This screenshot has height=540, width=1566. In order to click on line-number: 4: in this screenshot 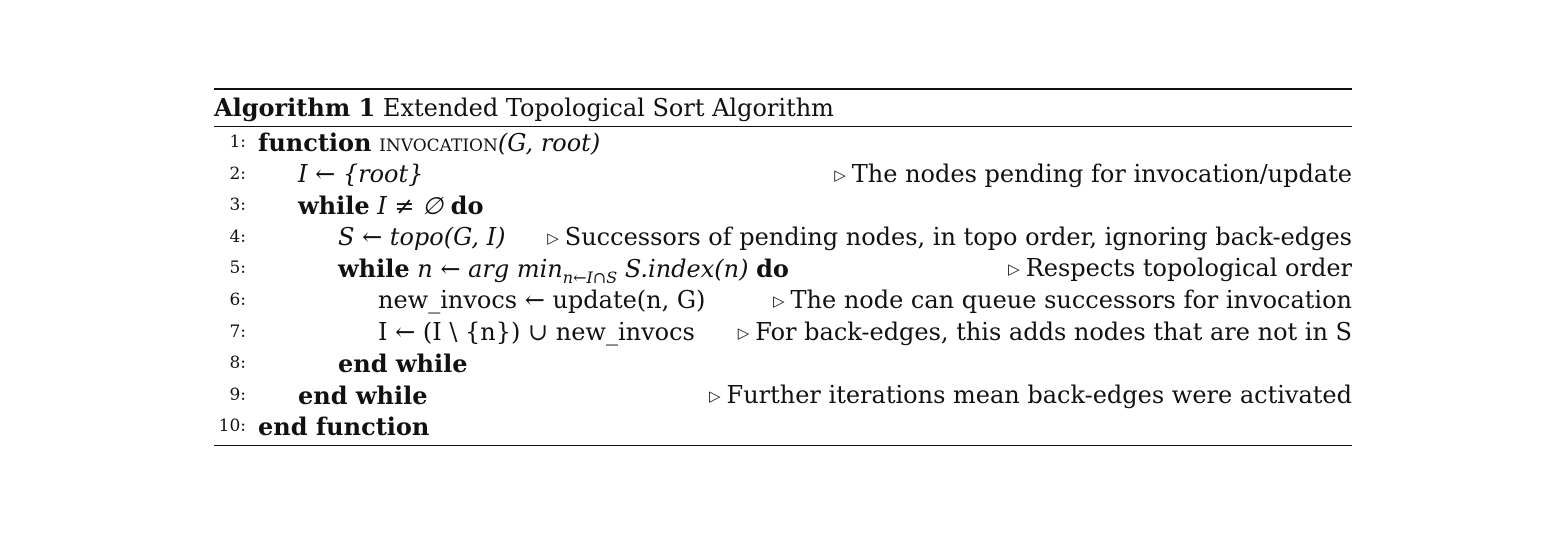, I will do `click(237, 236)`.